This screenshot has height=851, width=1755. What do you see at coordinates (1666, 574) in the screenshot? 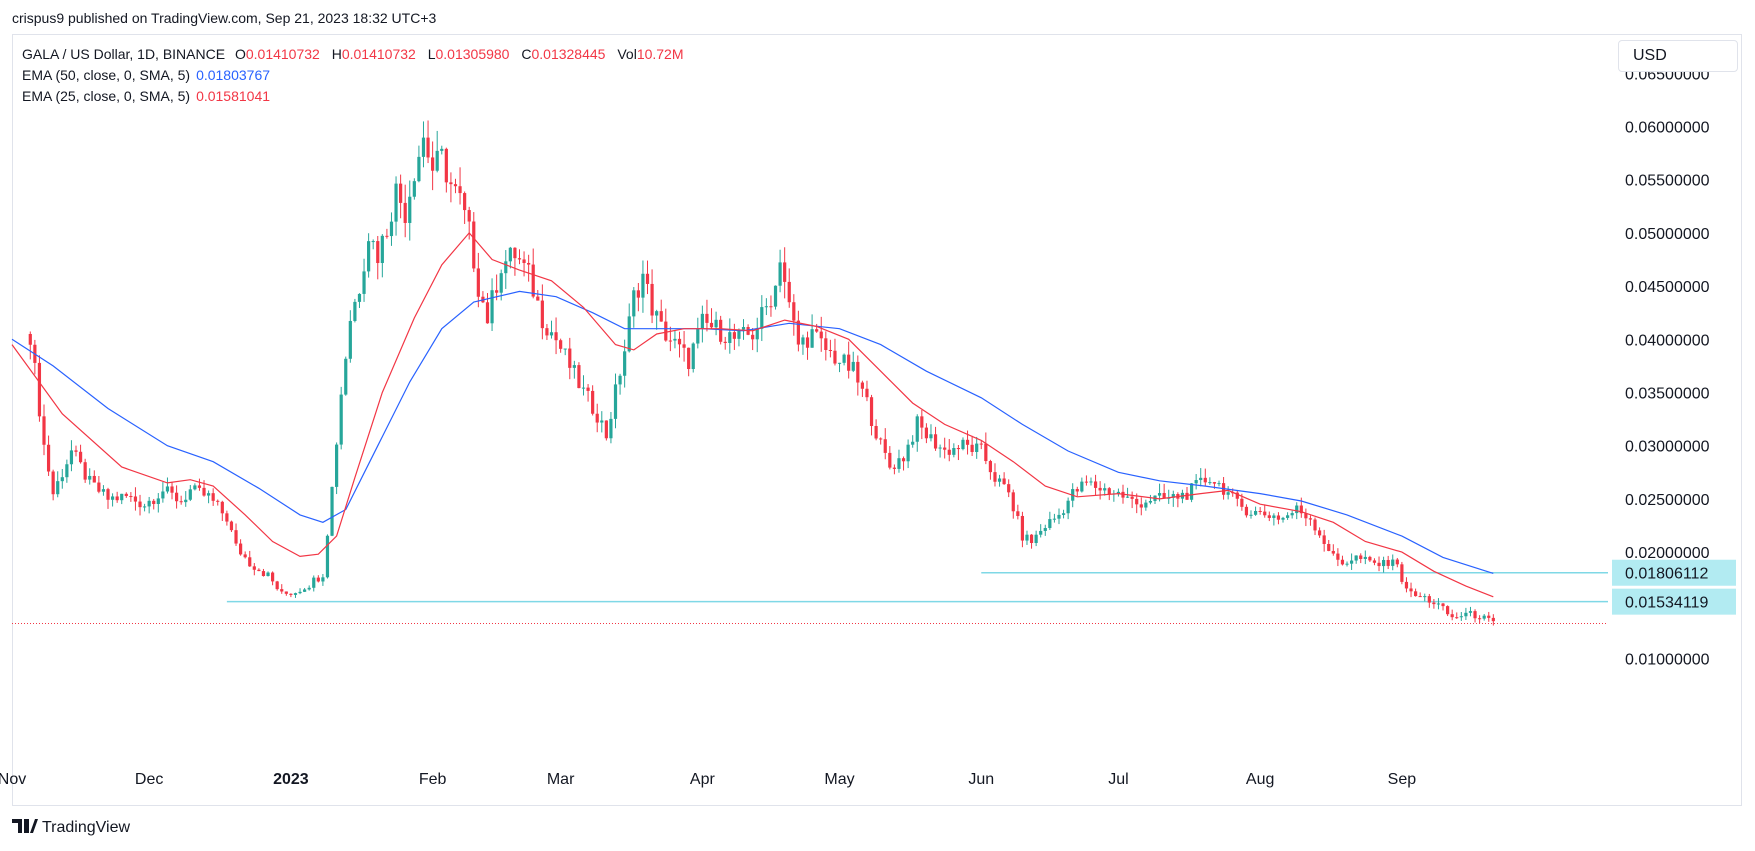
I see `support-price-label: 0.01806112` at bounding box center [1666, 574].